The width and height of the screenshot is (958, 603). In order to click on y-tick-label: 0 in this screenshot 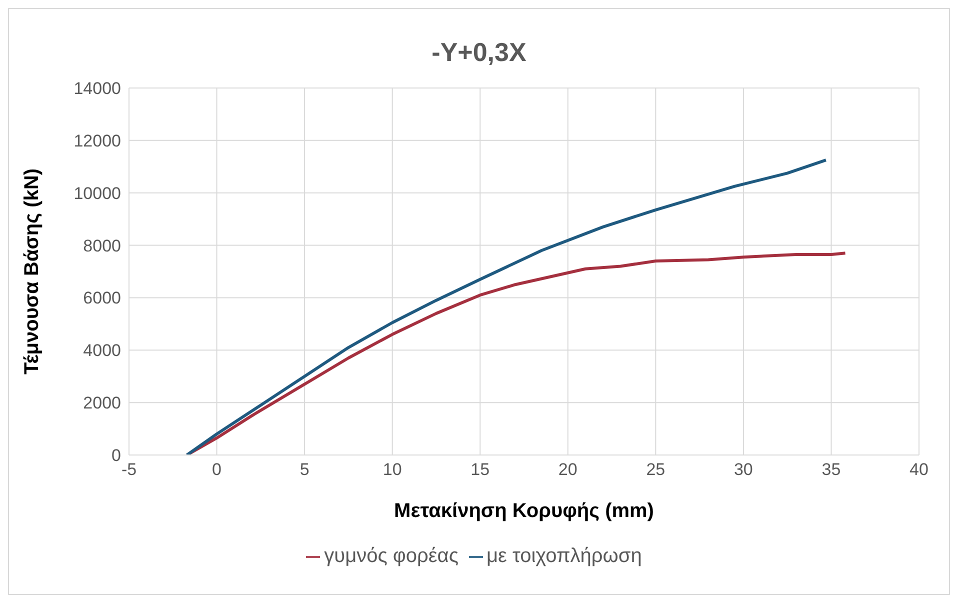, I will do `click(116, 456)`.